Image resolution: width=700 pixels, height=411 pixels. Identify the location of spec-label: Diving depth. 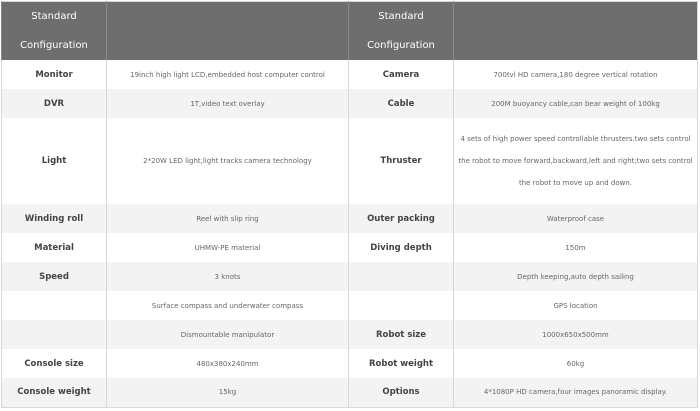
(401, 247).